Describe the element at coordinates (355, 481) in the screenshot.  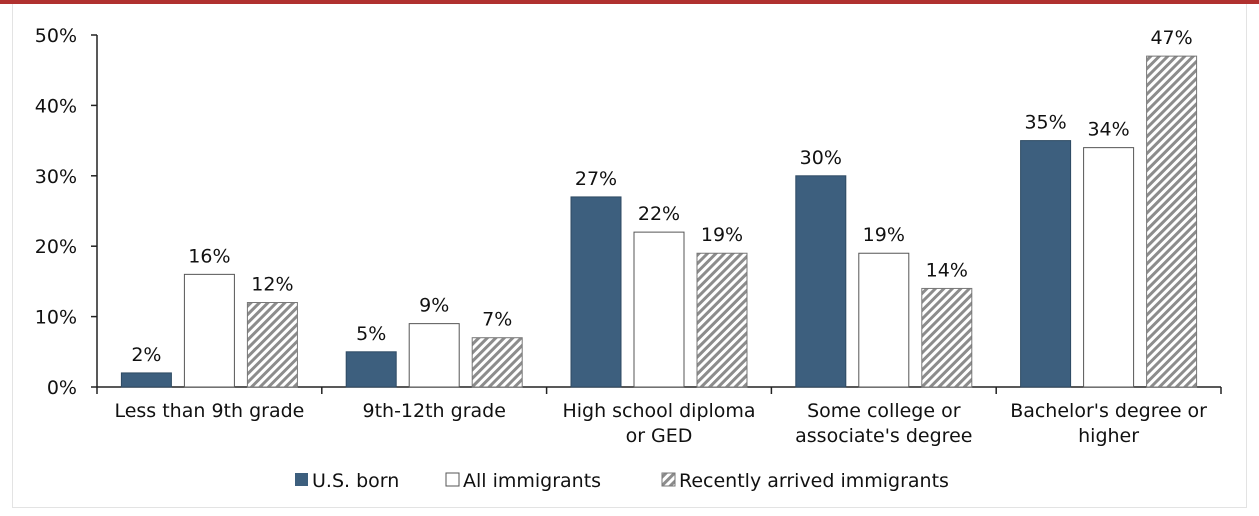
I see `legend-label: U.S. born` at that location.